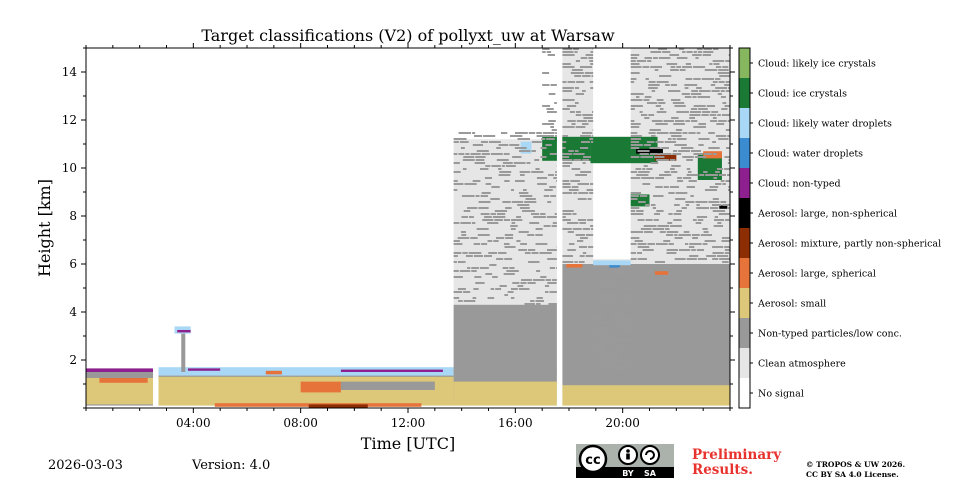  I want to click on x-tick-label-1: 08:00, so click(300, 423).